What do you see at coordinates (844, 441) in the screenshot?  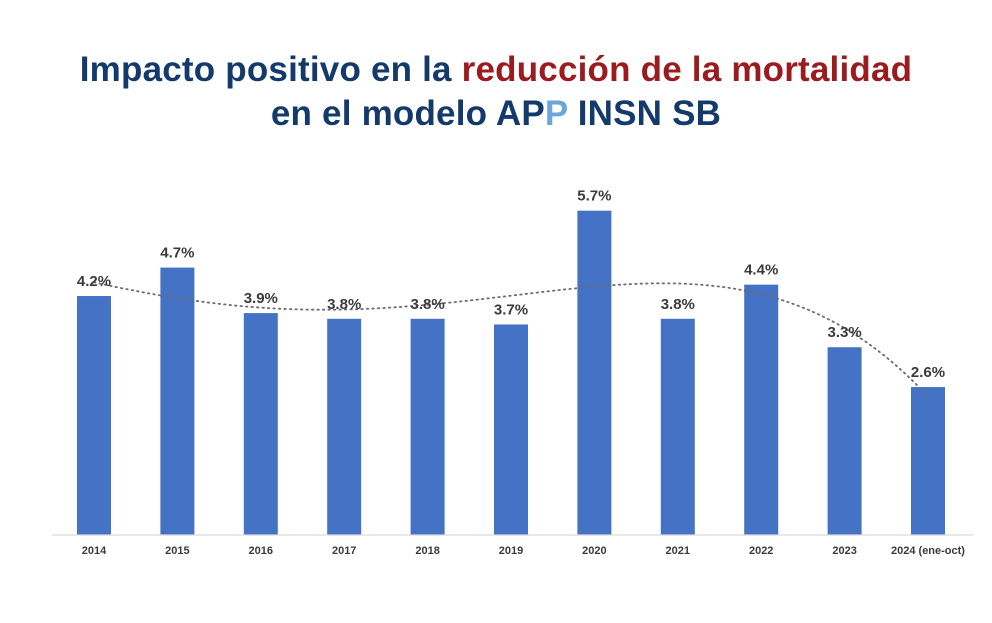 I see `bar-2023` at bounding box center [844, 441].